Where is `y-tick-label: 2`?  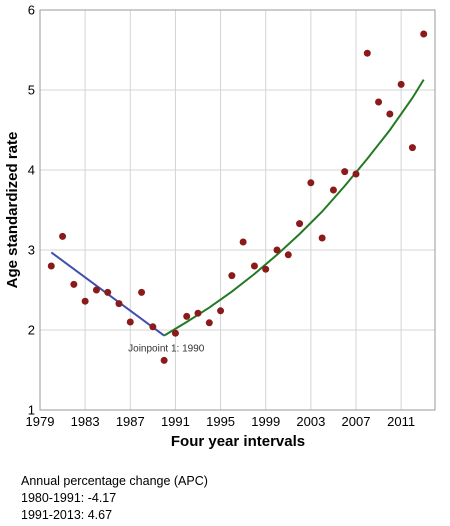
y-tick-label: 2 is located at coordinates (31, 330).